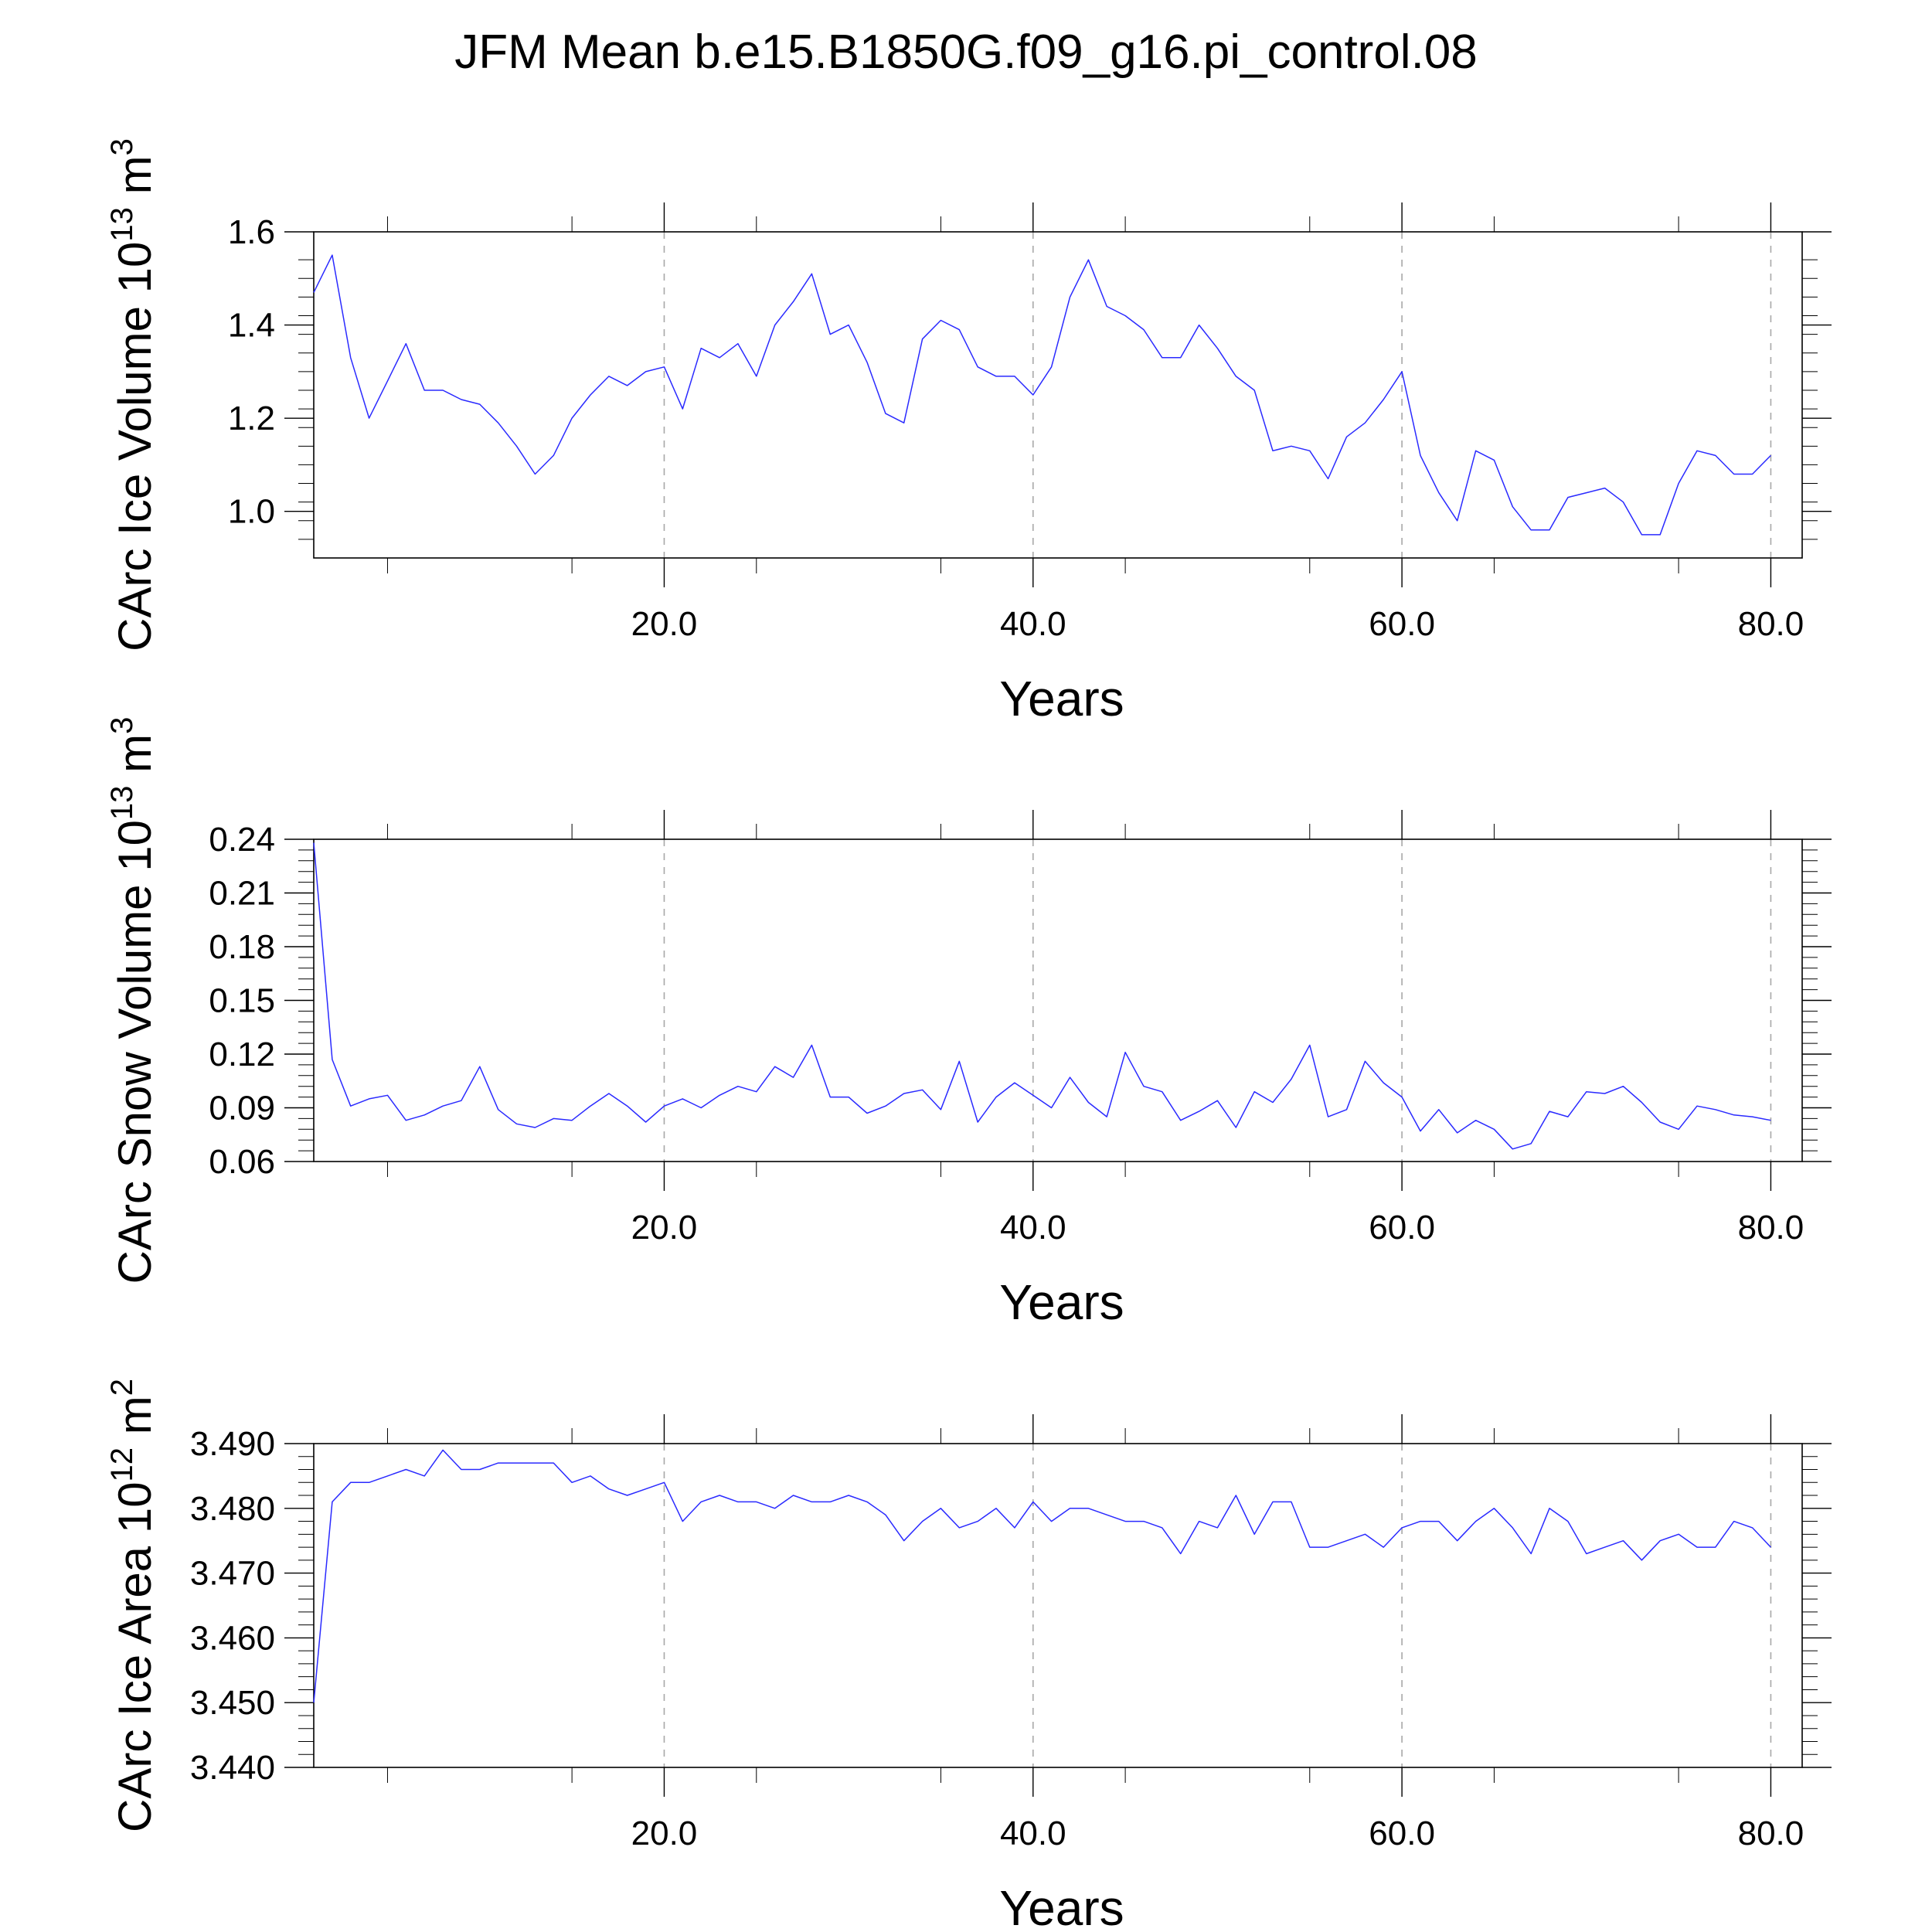 This screenshot has width=1932, height=1932. I want to click on y-tick-label: 1.6, so click(252, 232).